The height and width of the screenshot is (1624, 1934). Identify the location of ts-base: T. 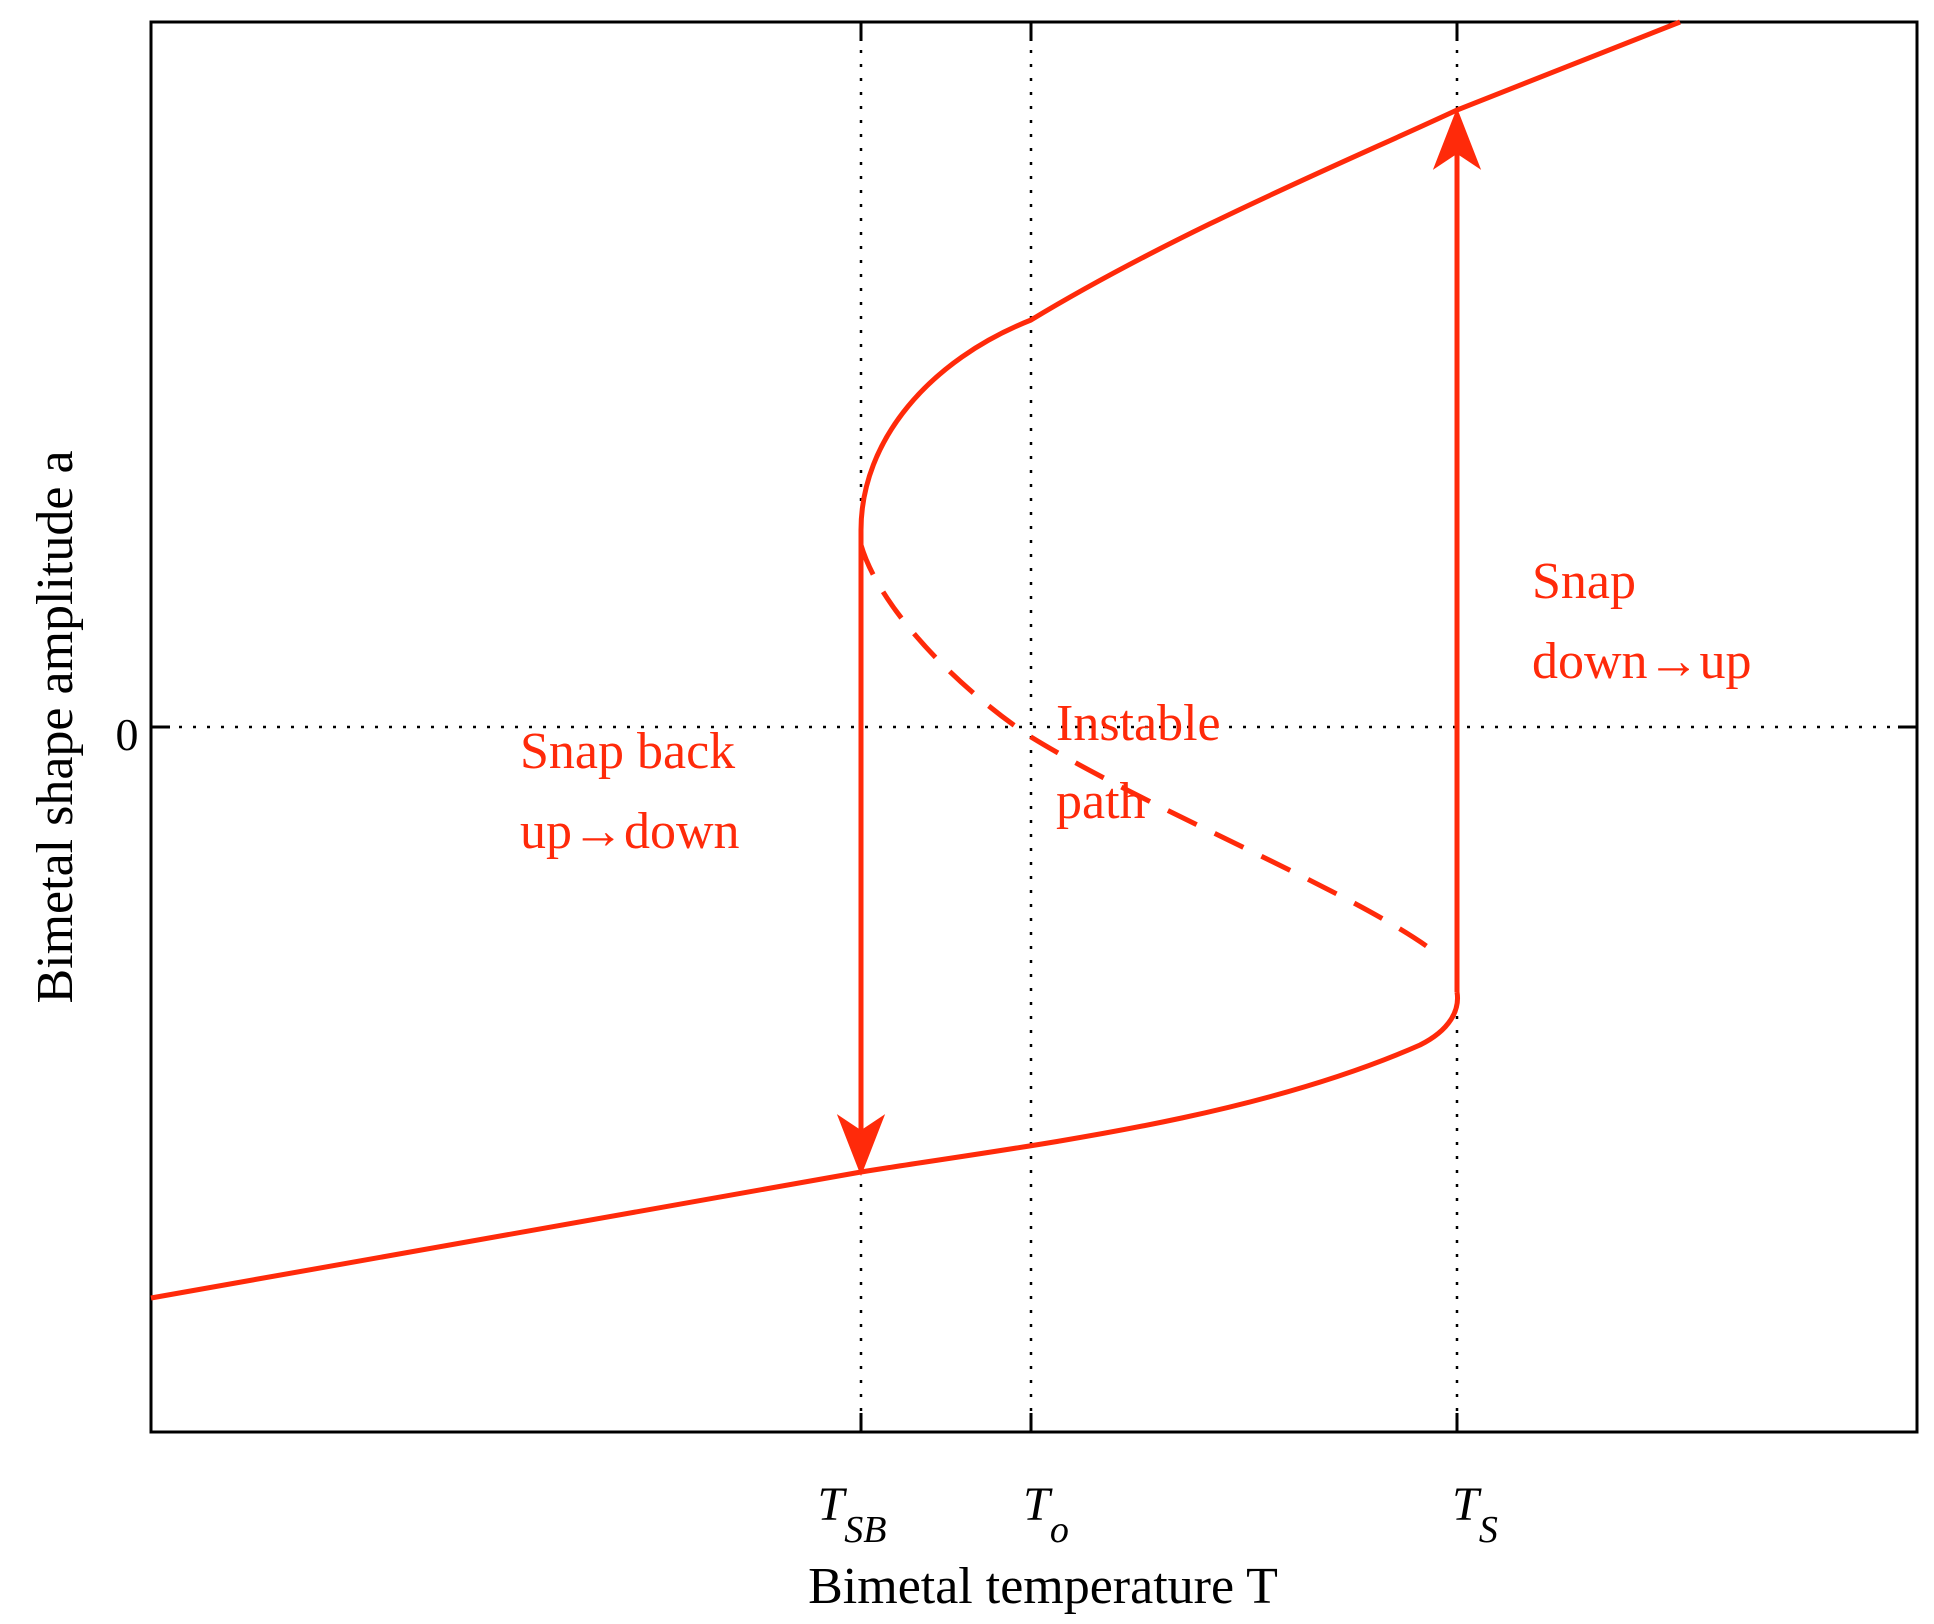
(1467, 1504).